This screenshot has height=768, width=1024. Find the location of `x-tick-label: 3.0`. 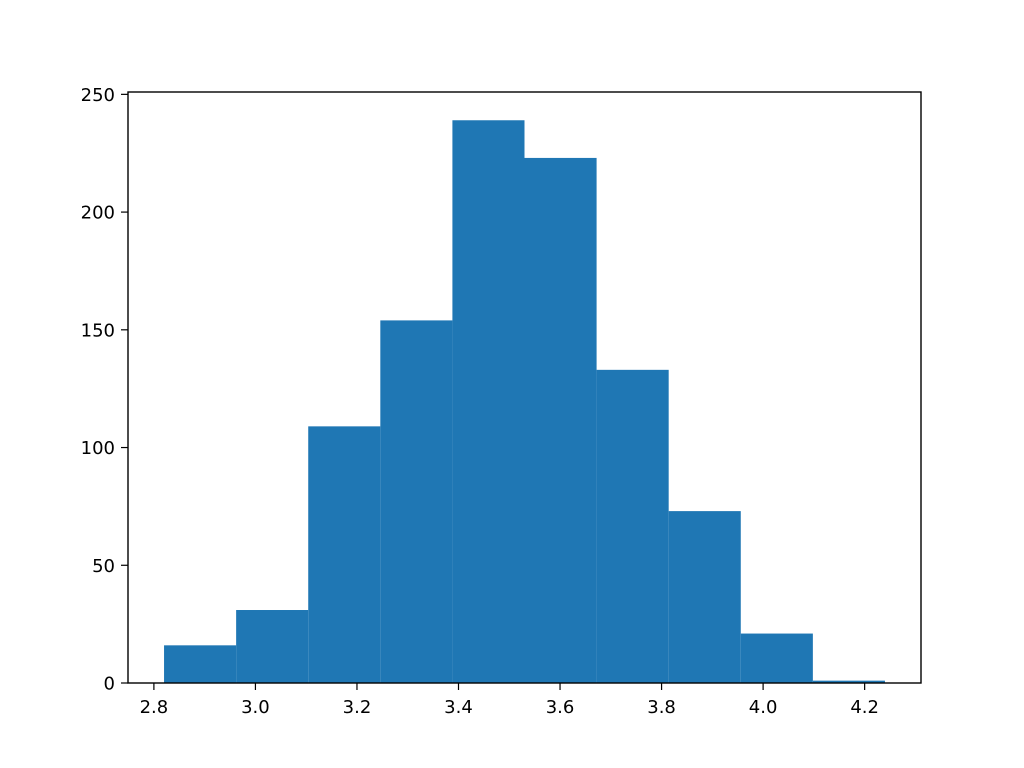

x-tick-label: 3.0 is located at coordinates (255, 707).